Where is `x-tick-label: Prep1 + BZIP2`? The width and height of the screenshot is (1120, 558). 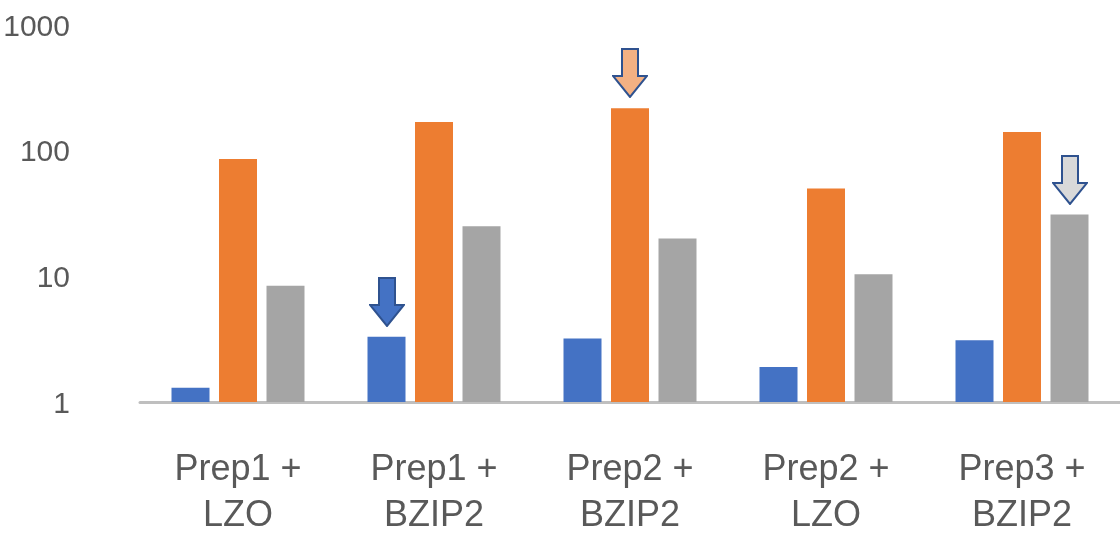 x-tick-label: Prep1 + BZIP2 is located at coordinates (434, 490).